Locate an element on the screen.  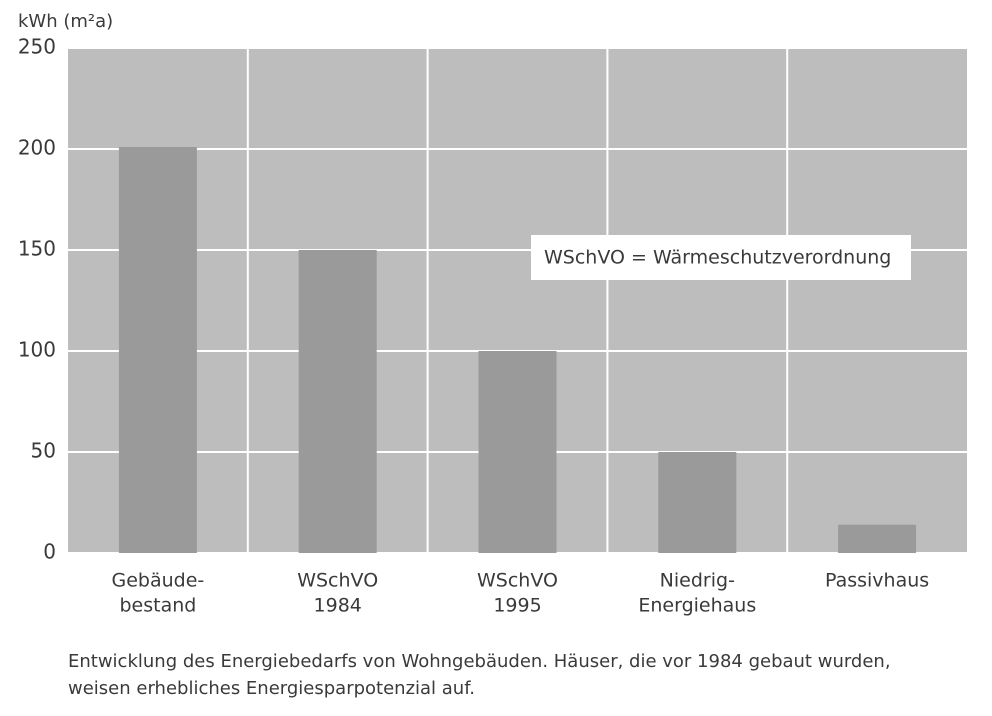
x-tick-label: Niedrig- is located at coordinates (697, 581).